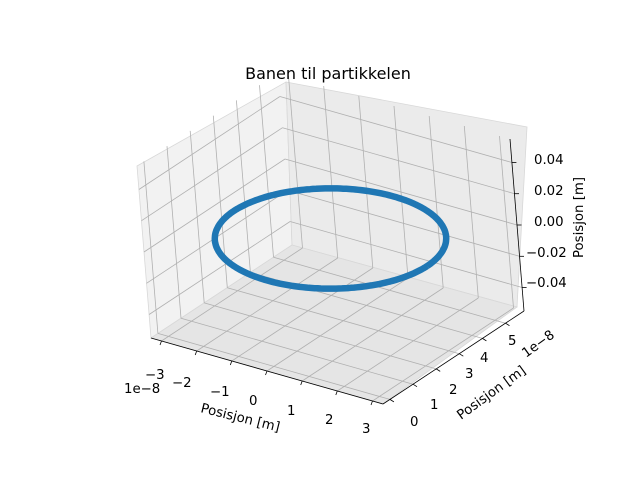 This screenshot has width=640, height=480. Describe the element at coordinates (253, 401) in the screenshot. I see `x-tick-label: 0` at that location.